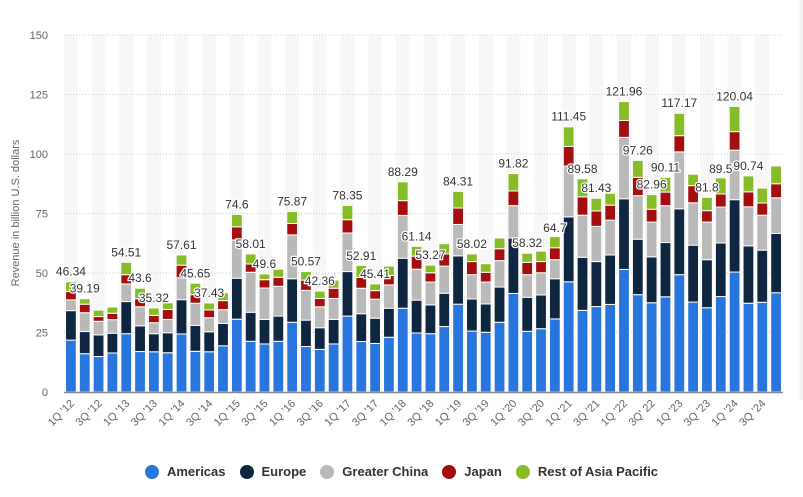 The width and height of the screenshot is (803, 497). I want to click on data-label: 90.74, so click(748, 166).